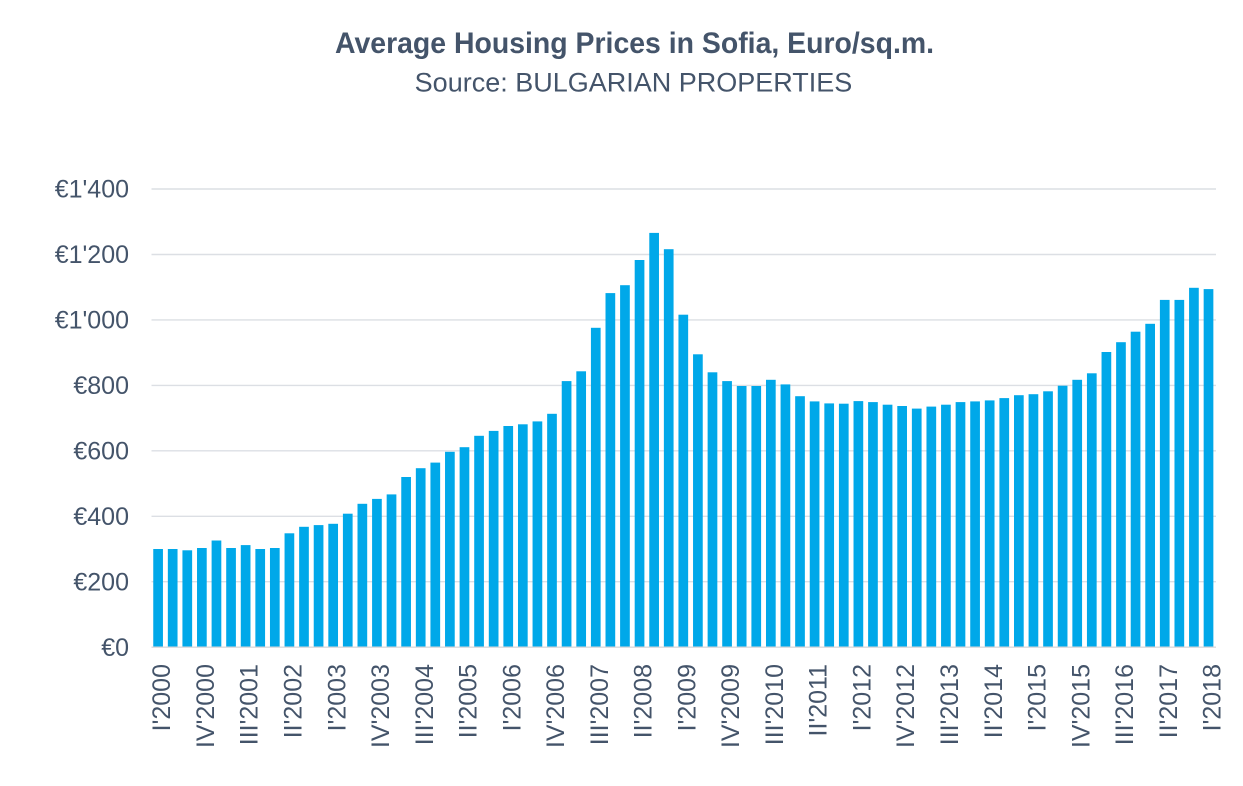 This screenshot has width=1243, height=786. I want to click on svg-text: I'2015, so click(1038, 697).